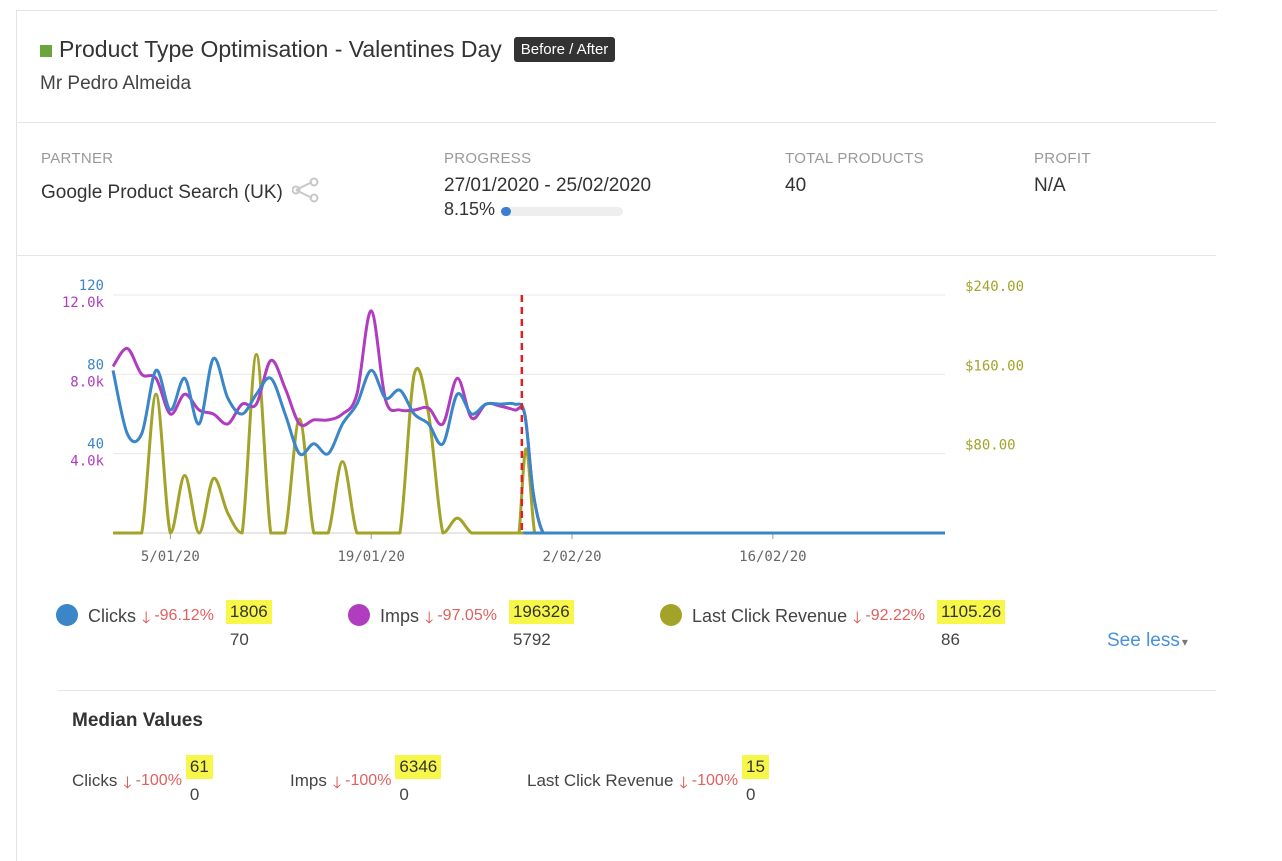 This screenshot has width=1282, height=861. Describe the element at coordinates (95, 445) in the screenshot. I see `y-tick-label-clicks: 40` at that location.